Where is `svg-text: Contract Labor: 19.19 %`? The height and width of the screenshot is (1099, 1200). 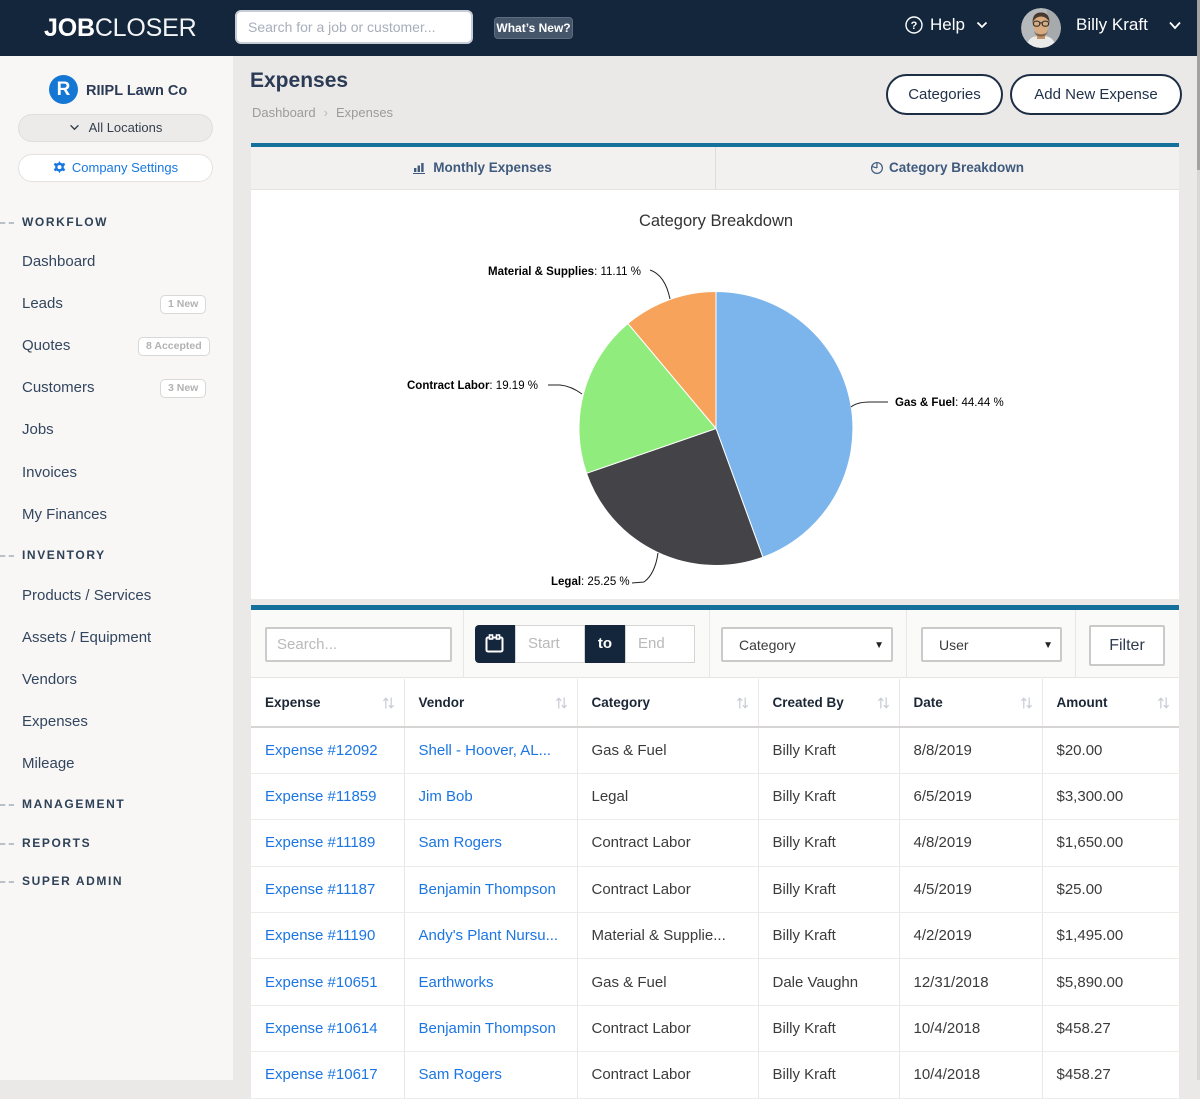
svg-text: Contract Labor: 19.19 % is located at coordinates (472, 386).